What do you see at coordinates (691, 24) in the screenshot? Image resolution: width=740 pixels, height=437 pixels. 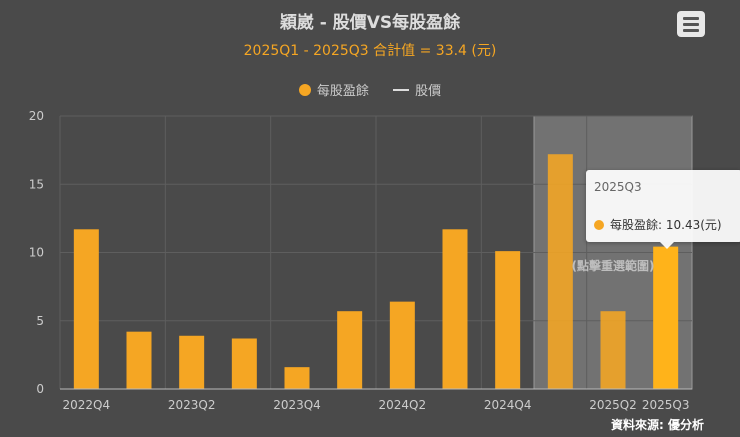 I see `hamburger-menu-icon` at bounding box center [691, 24].